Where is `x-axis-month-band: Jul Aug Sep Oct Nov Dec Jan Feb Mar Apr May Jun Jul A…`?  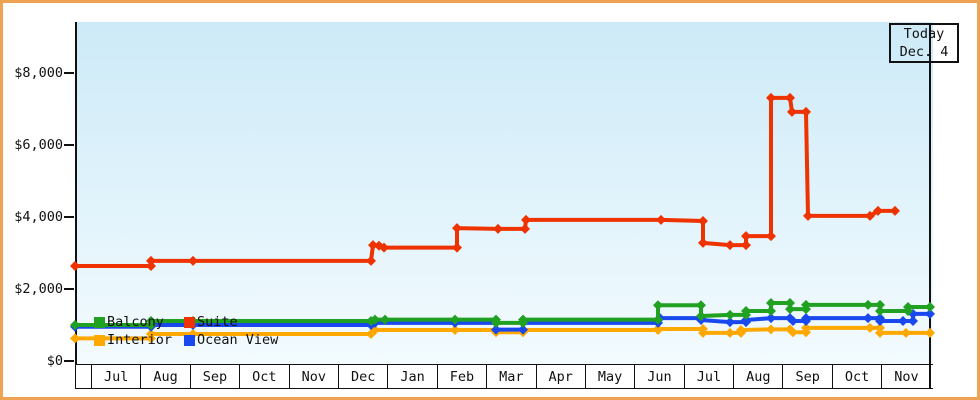
x-axis-month-band: Jul Aug Sep Oct Nov Dec Jan Feb Mar Apr May Jun Jul A… is located at coordinates (504, 376).